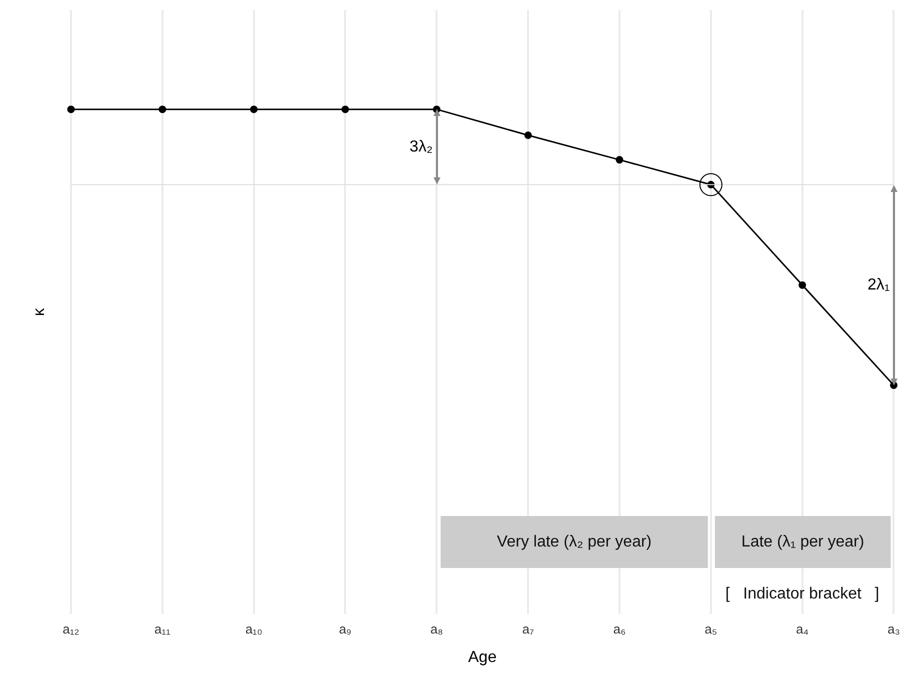 Image resolution: width=908 pixels, height=673 pixels. Describe the element at coordinates (528, 629) in the screenshot. I see `x-tick-label: a₇` at that location.